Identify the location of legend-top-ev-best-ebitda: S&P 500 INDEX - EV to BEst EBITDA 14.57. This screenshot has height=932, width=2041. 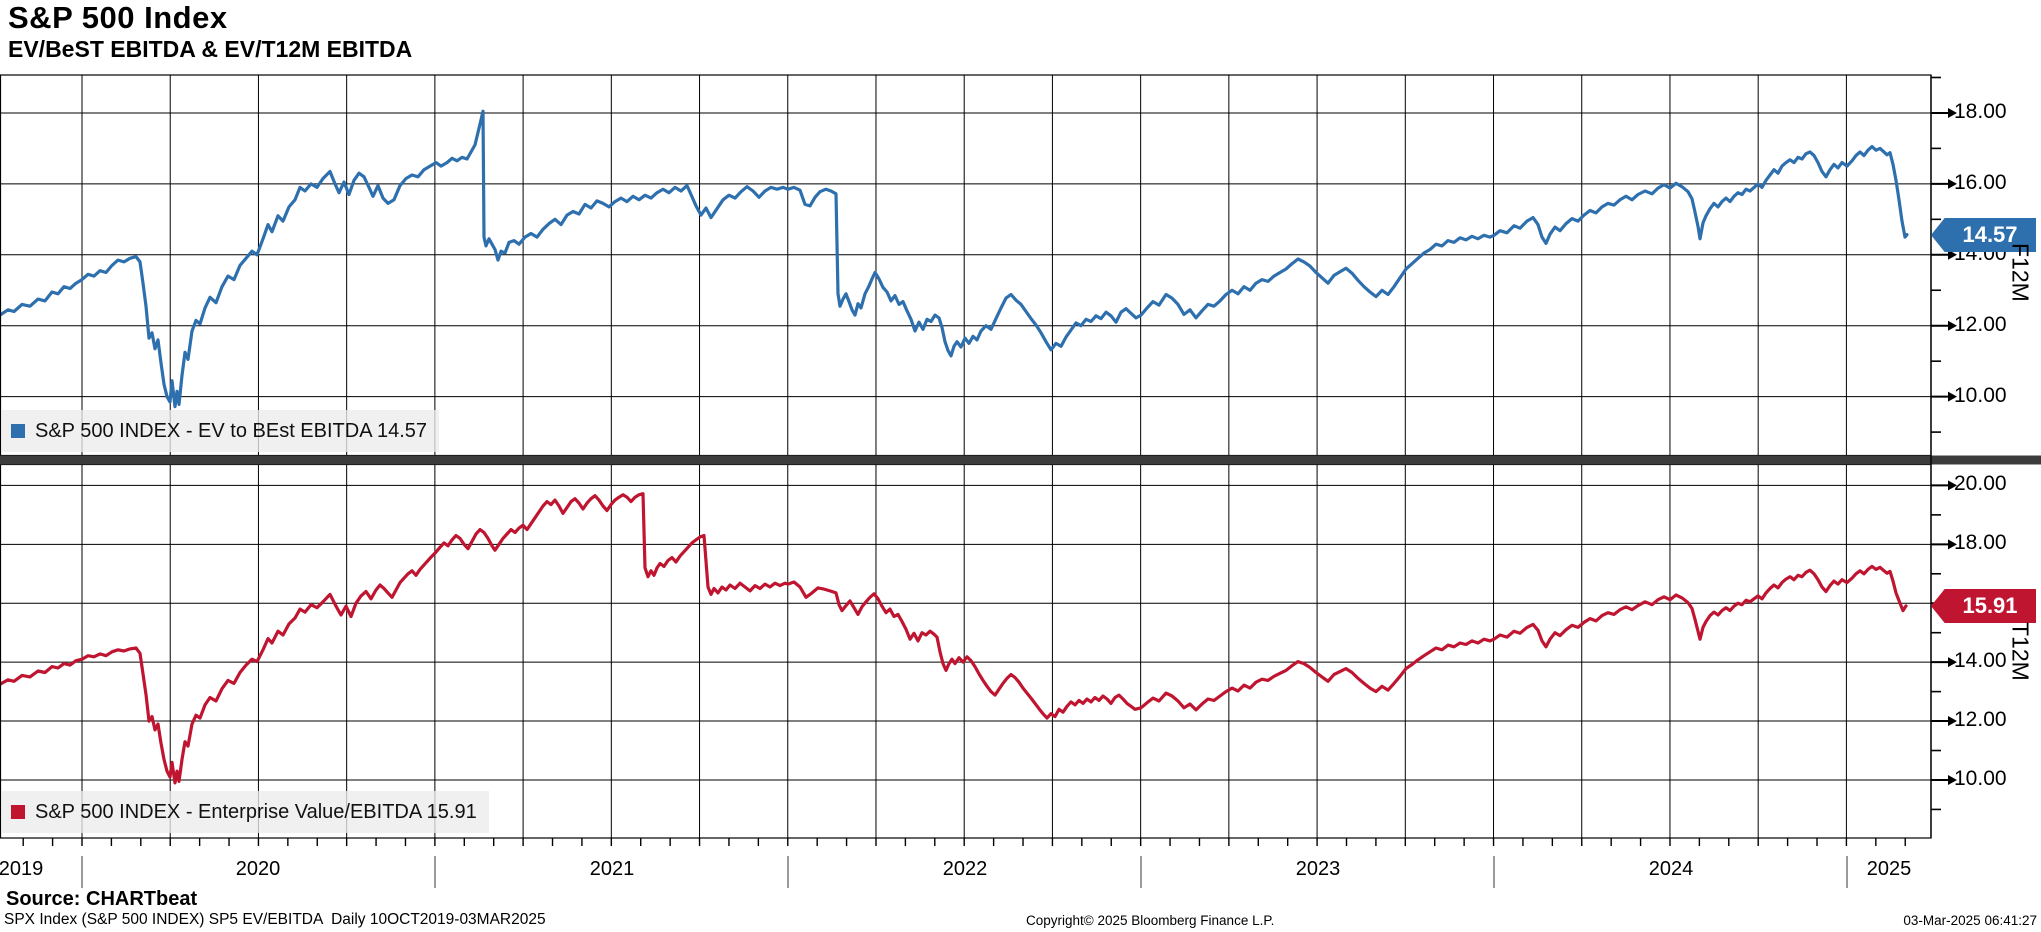
(221, 431).